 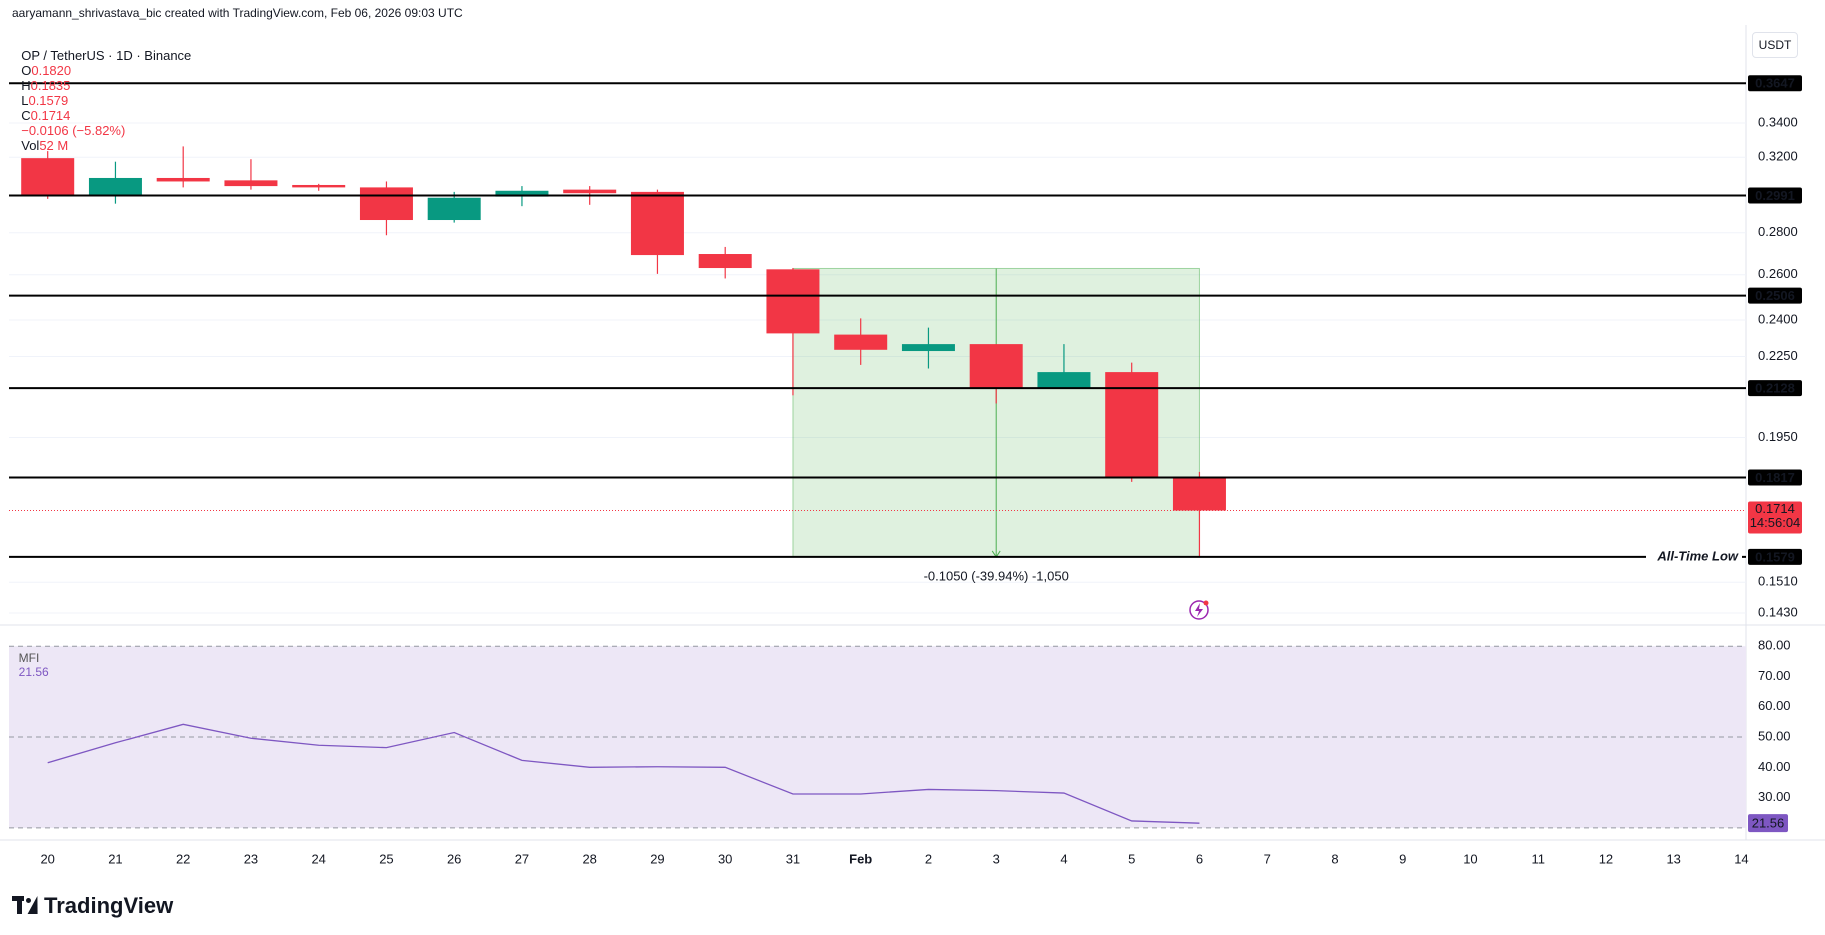 What do you see at coordinates (1775, 45) in the screenshot?
I see `currency-button: USDT` at bounding box center [1775, 45].